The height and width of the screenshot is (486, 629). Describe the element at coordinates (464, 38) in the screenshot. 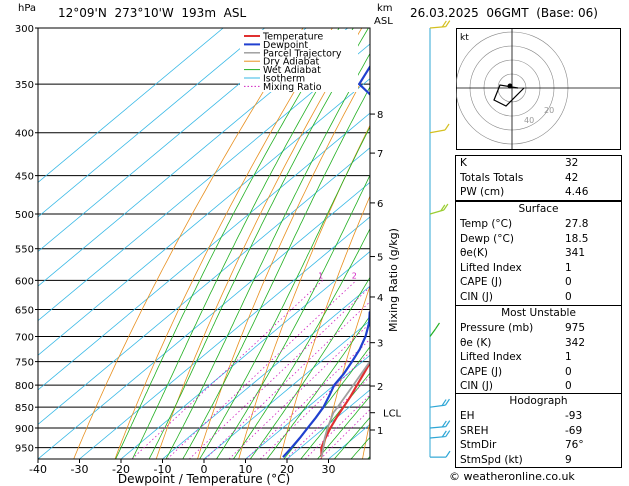

I see `hodograph-kt-label: kt` at that location.